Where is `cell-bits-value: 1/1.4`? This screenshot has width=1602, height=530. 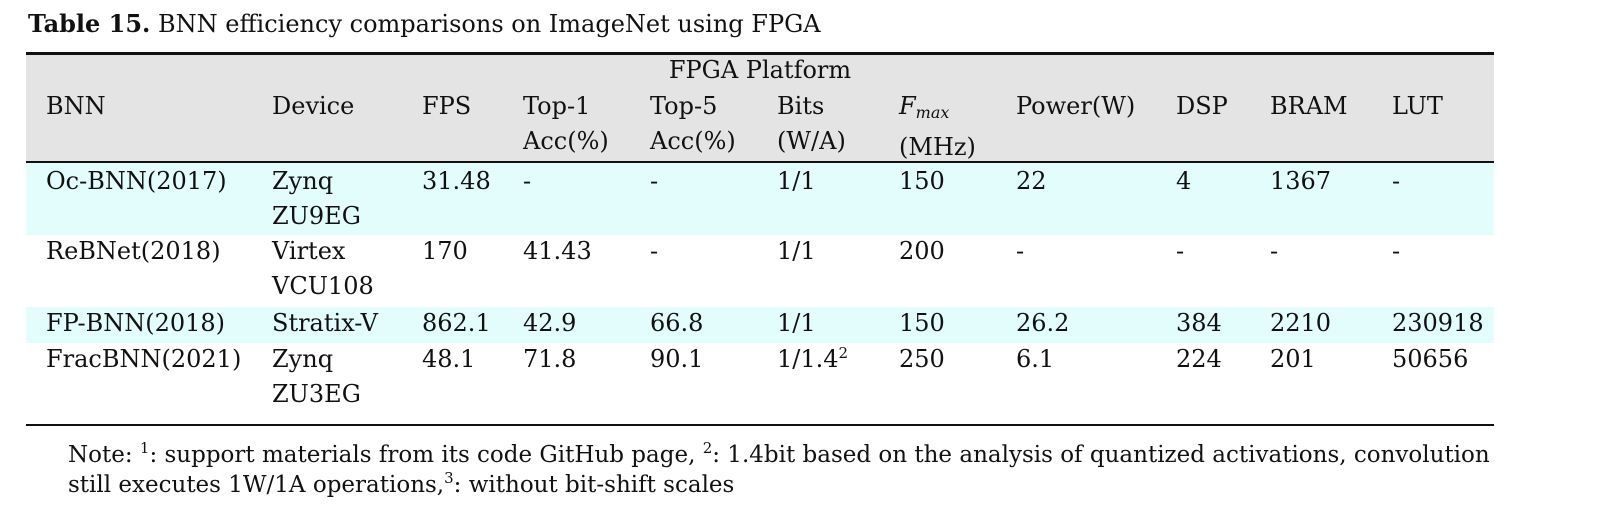
cell-bits-value: 1/1.4 is located at coordinates (808, 359).